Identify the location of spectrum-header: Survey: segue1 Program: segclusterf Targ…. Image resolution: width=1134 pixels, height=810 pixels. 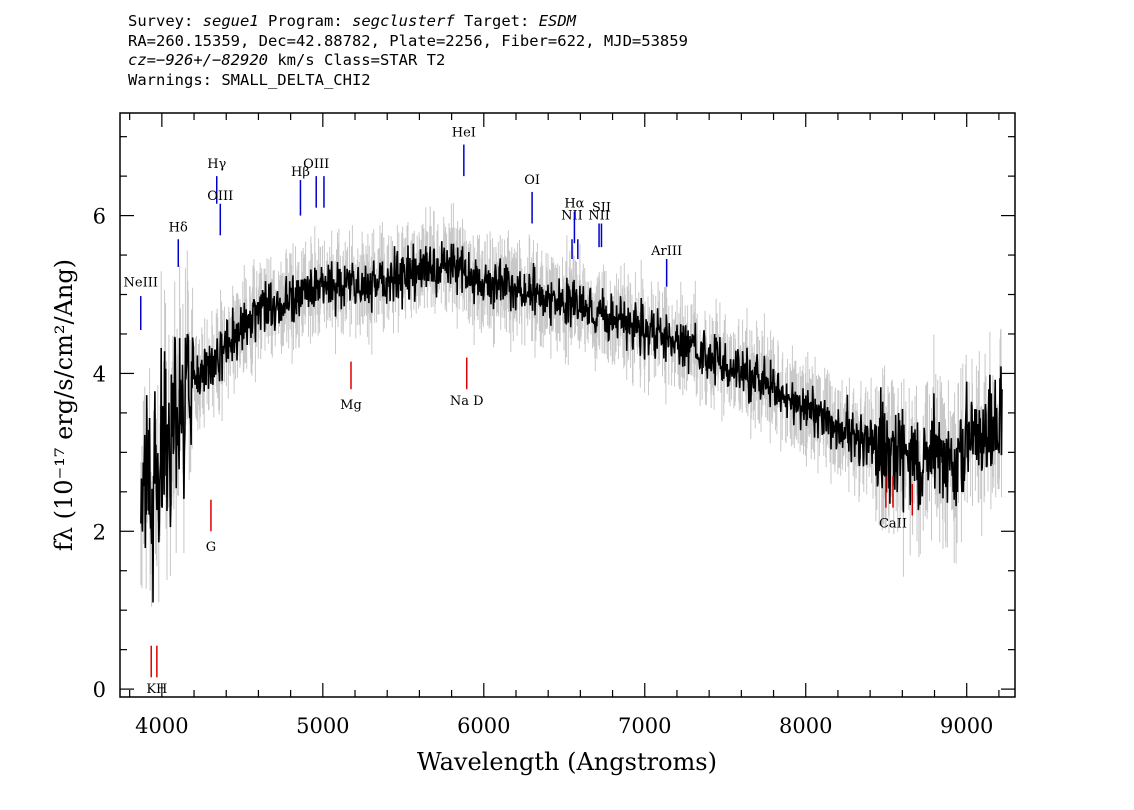
(408, 51).